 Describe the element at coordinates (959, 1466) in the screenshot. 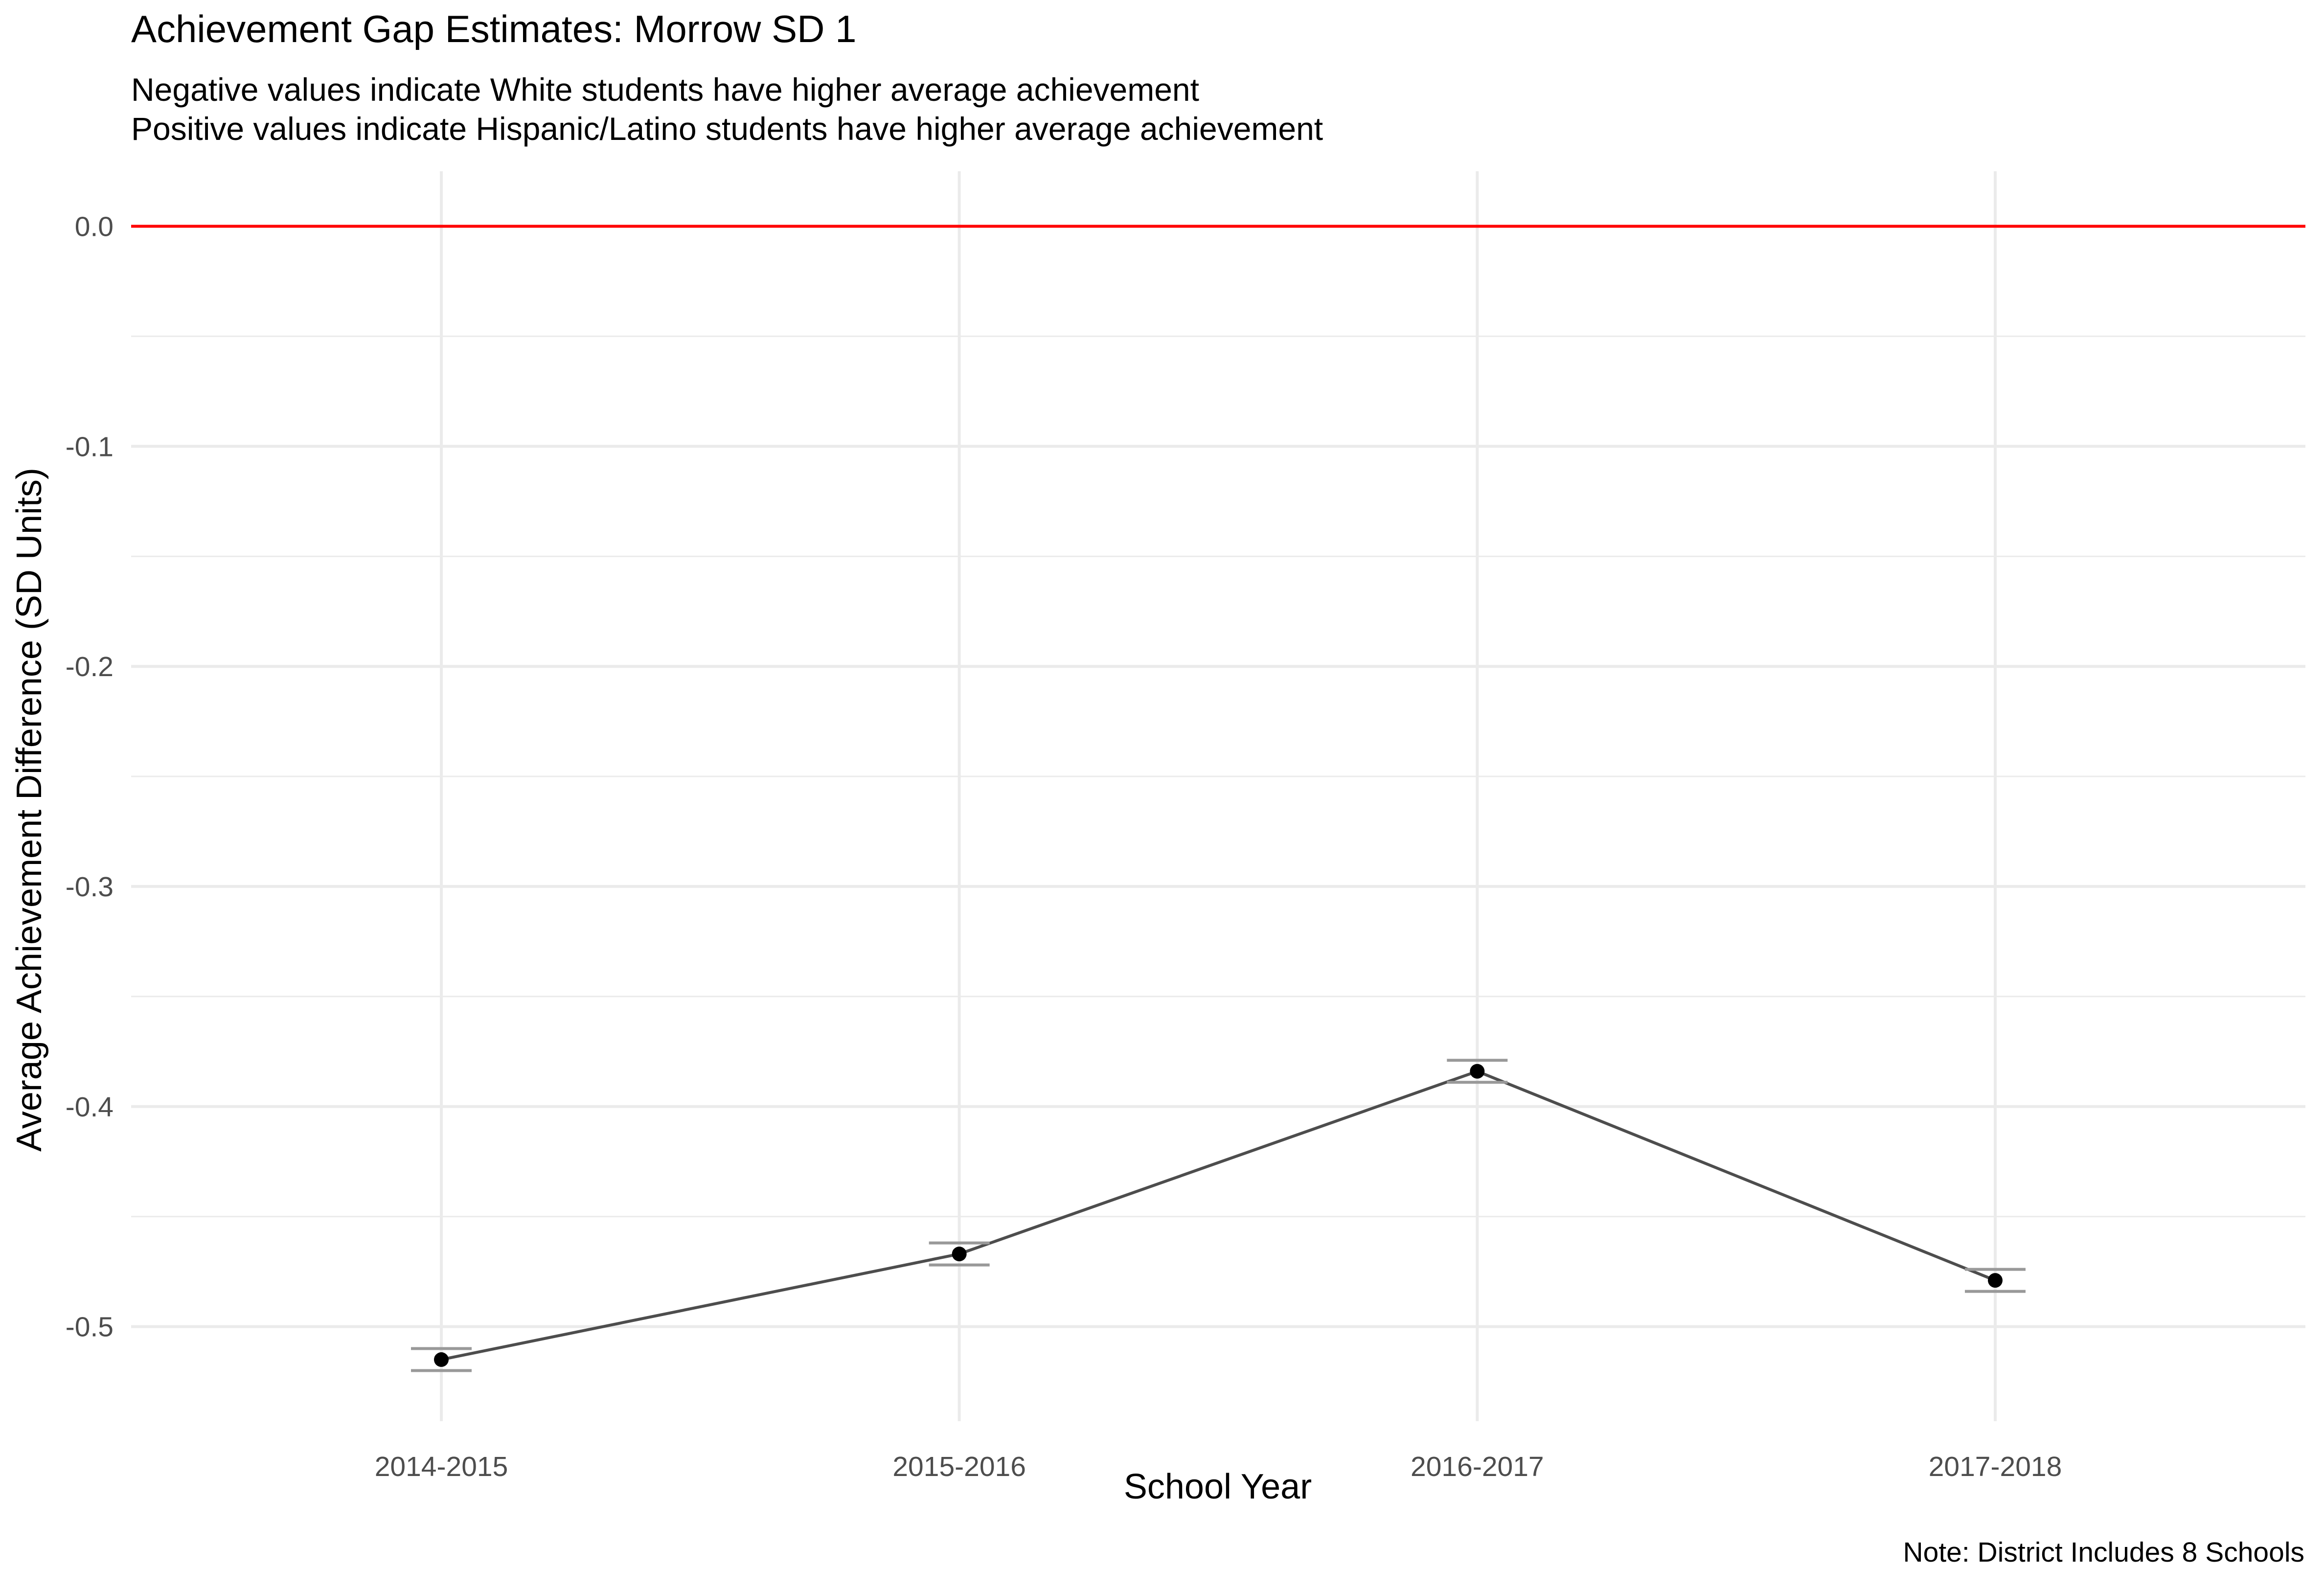

I see `x-tick-label: 2015-2016` at that location.